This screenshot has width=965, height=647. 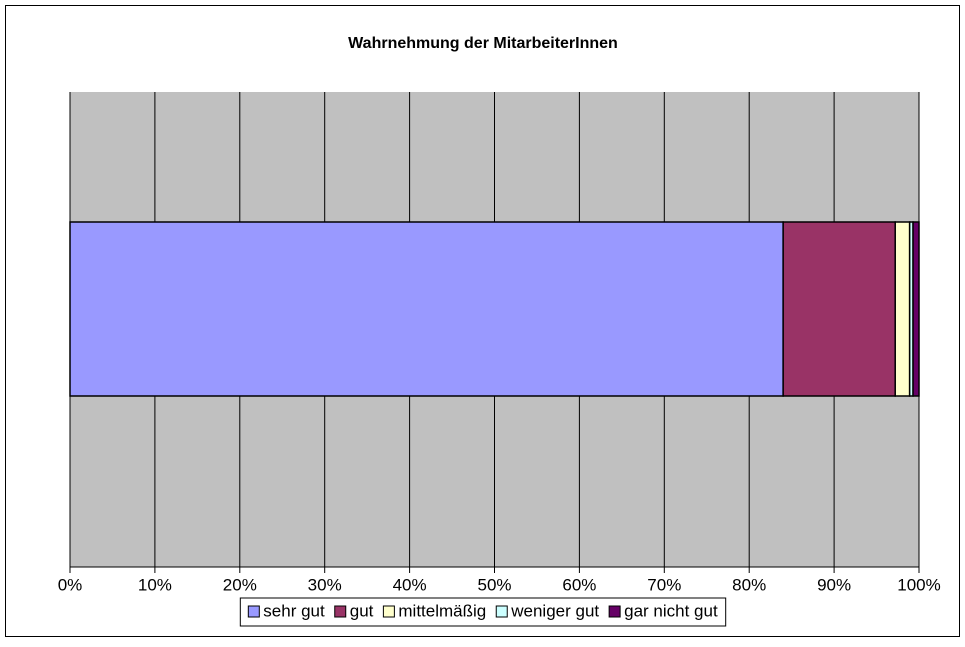 I want to click on legend-box, so click(x=483, y=612).